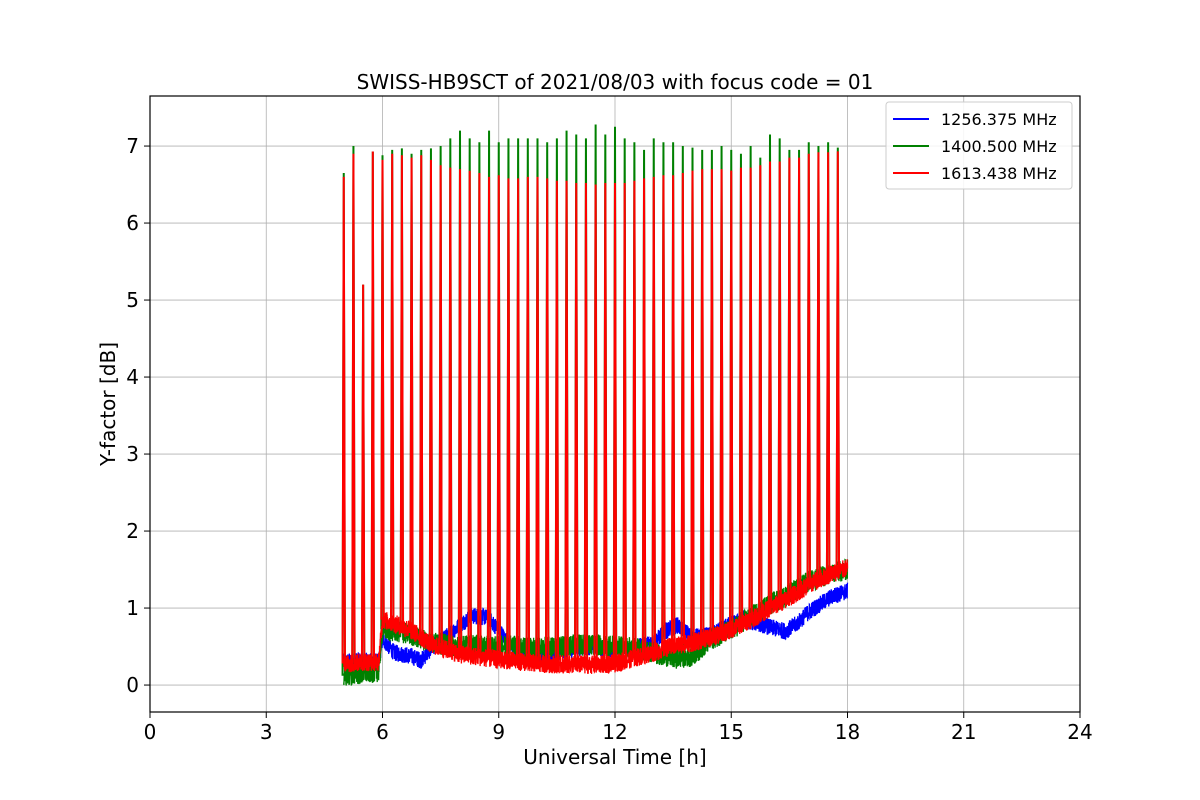  What do you see at coordinates (150, 732) in the screenshot?
I see `x-tick-label: 0` at bounding box center [150, 732].